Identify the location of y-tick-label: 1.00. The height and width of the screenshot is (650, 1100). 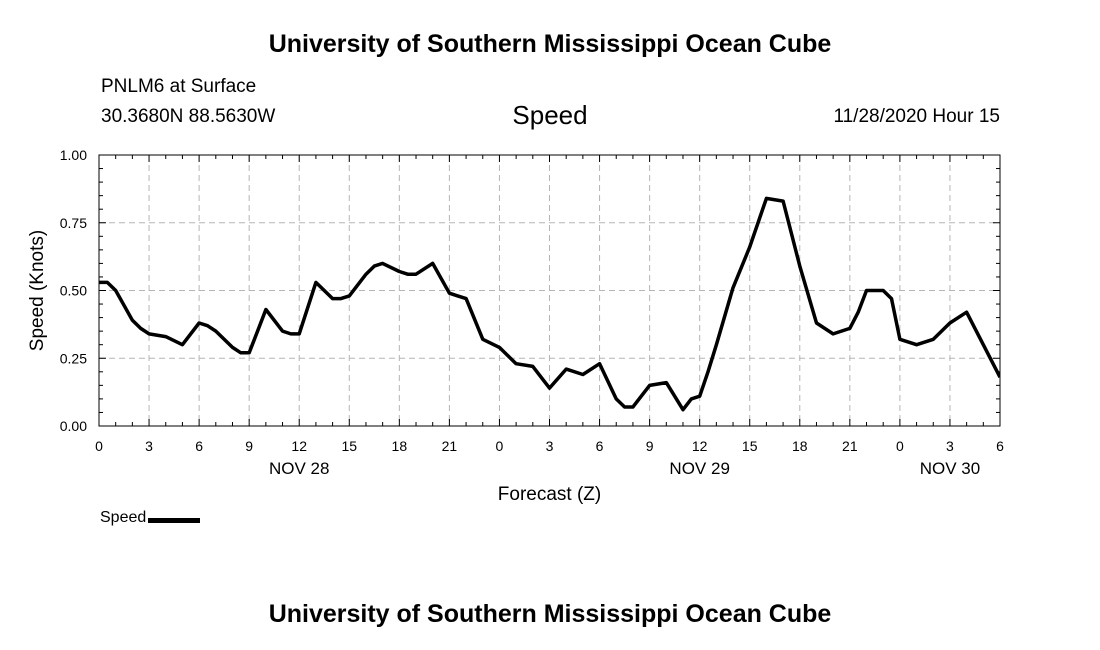
(73, 155).